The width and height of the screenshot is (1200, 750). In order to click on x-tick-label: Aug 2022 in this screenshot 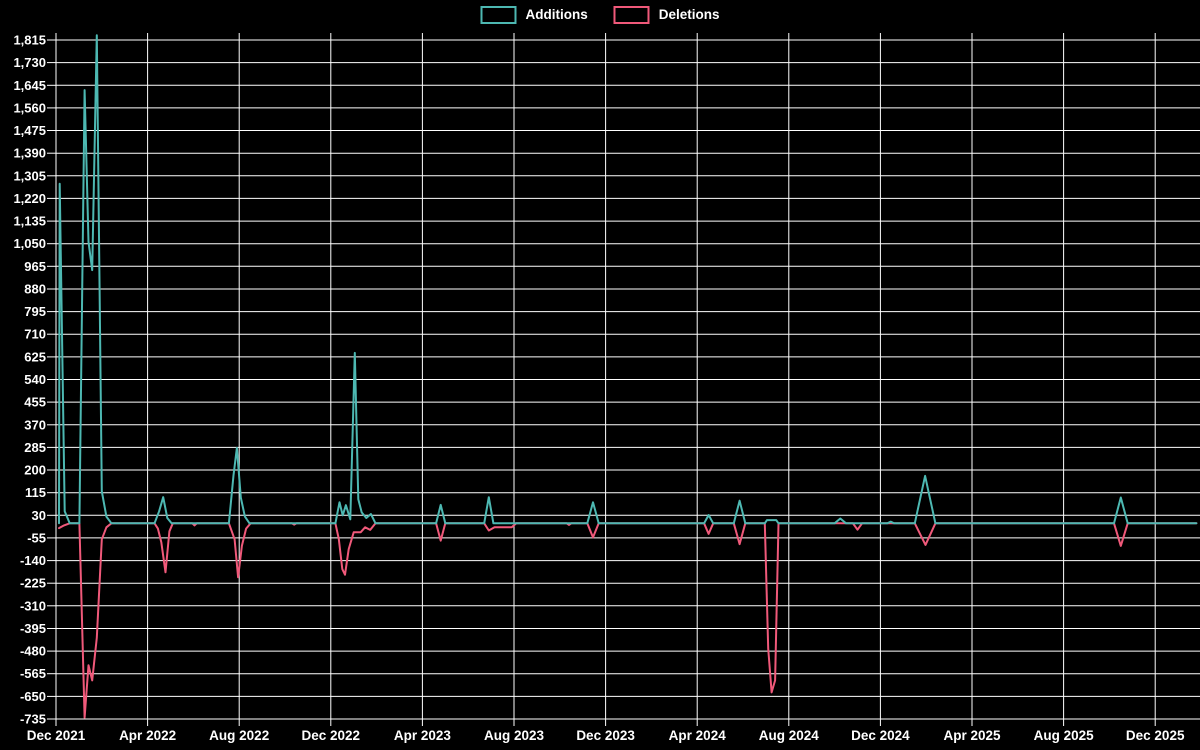, I will do `click(239, 735)`.